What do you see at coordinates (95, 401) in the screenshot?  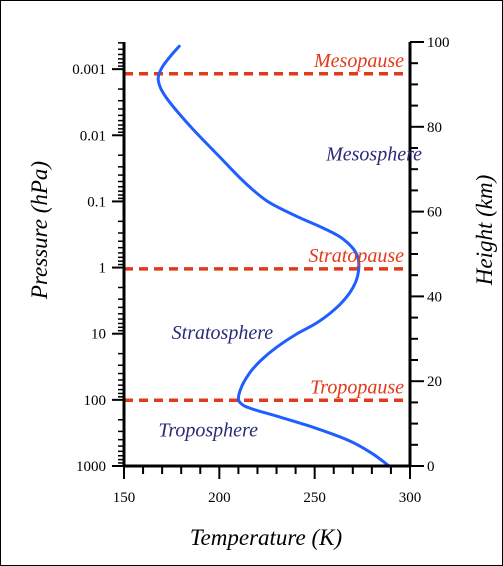 I see `left-tick-label: 100` at bounding box center [95, 401].